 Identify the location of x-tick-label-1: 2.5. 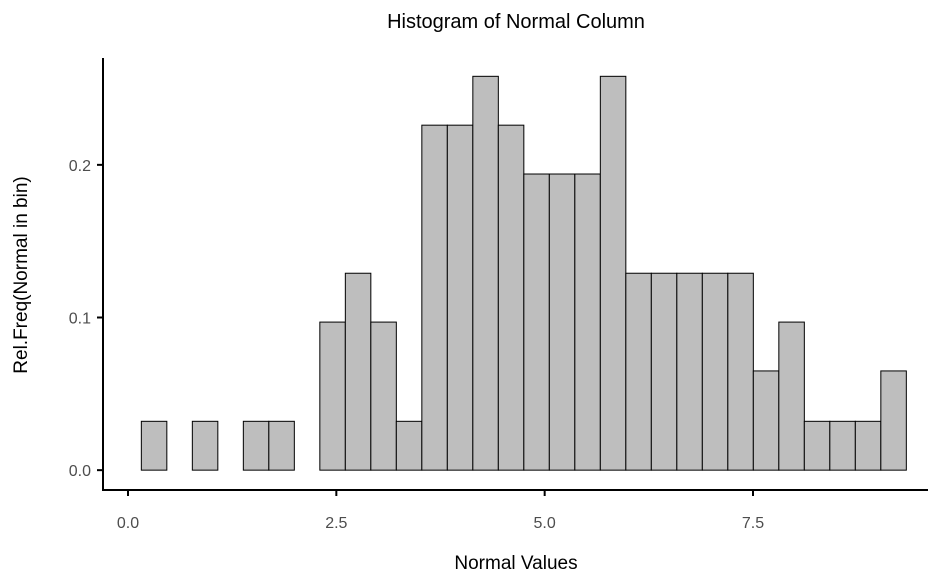
(336, 523).